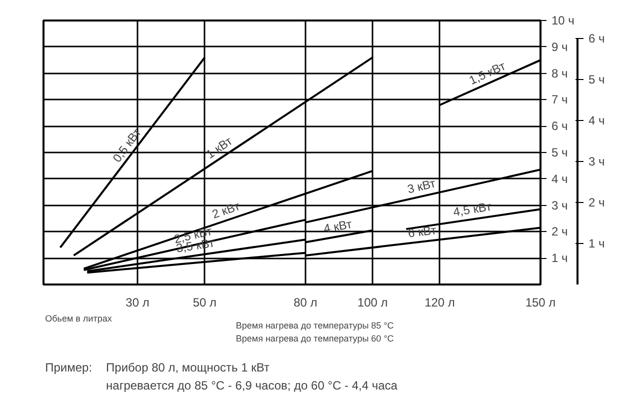  What do you see at coordinates (560, 179) in the screenshot?
I see `y-tick-label: 4 ч` at bounding box center [560, 179].